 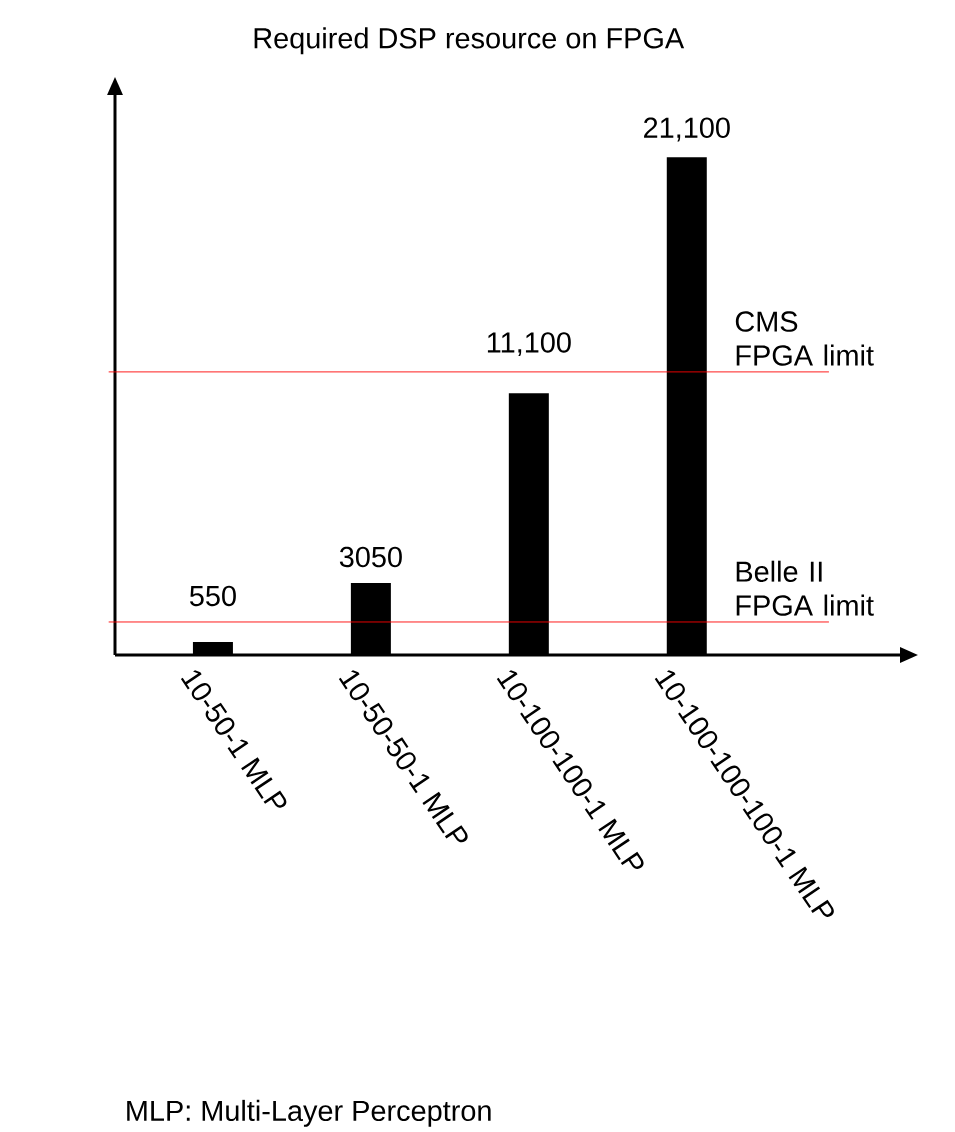 What do you see at coordinates (529, 344) in the screenshot?
I see `data-label: 11,100` at bounding box center [529, 344].